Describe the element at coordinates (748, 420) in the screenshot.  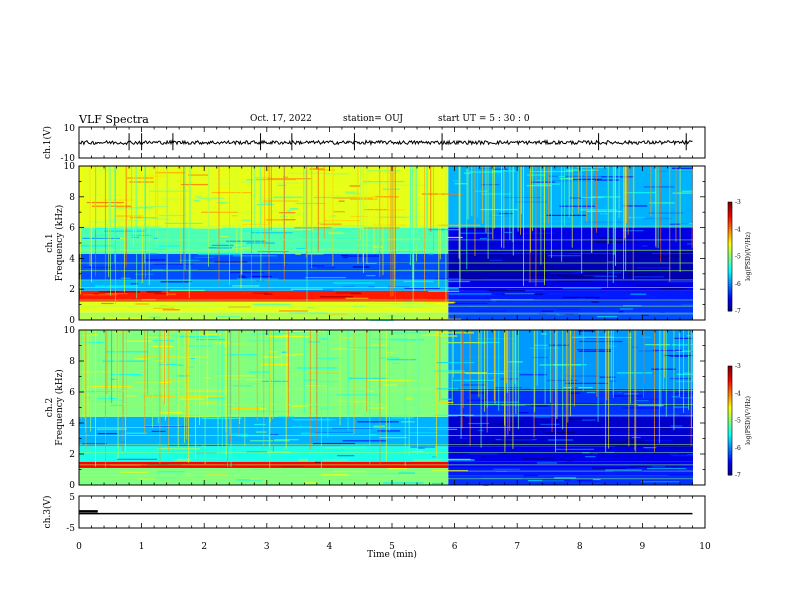
I see `ch2-colorbar-label: log(PSD)(V²/Hz)` at that location.